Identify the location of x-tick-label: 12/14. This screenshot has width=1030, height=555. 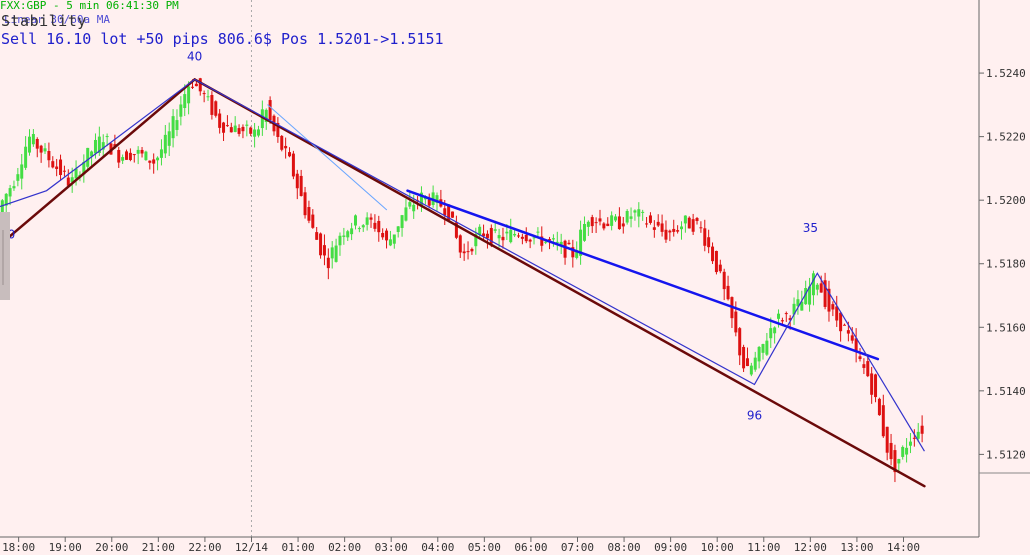
(251, 547).